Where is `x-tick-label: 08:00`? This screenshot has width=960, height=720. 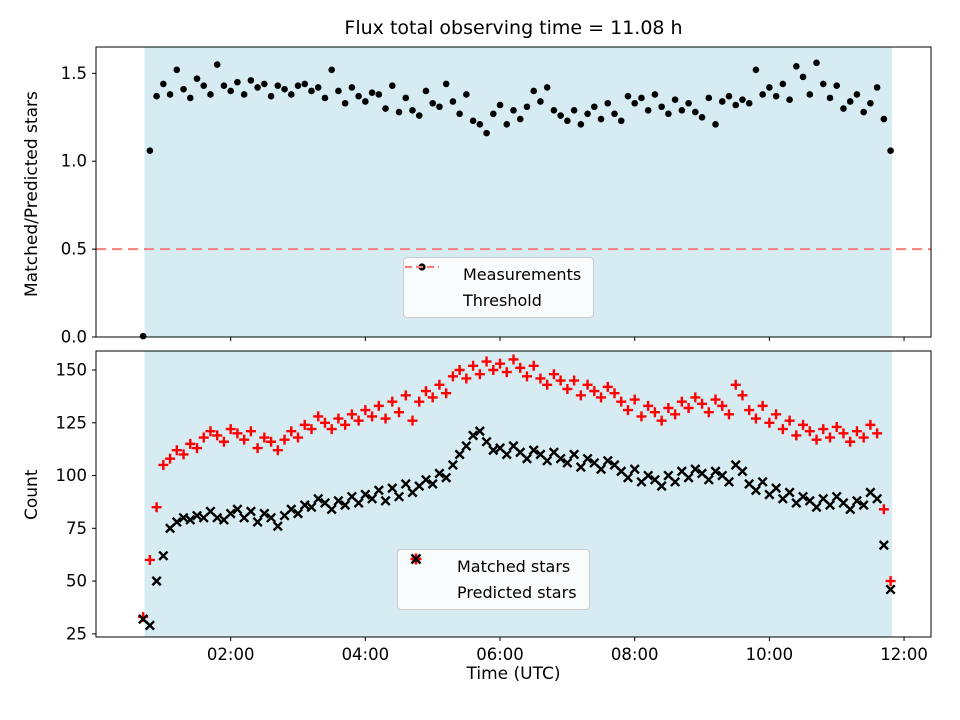
x-tick-label: 08:00 is located at coordinates (635, 654).